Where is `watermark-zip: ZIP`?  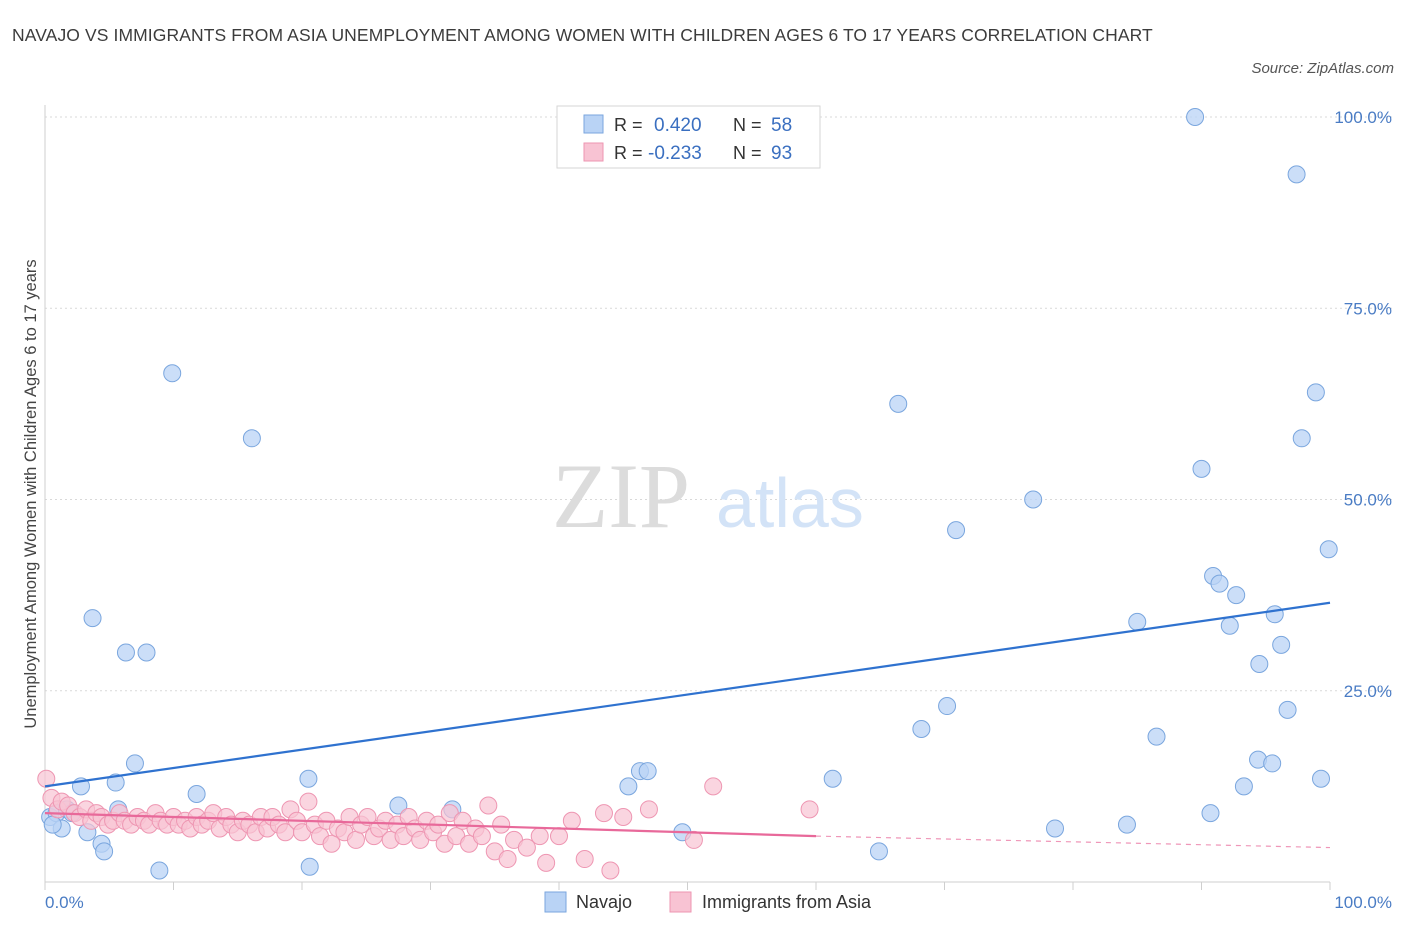 watermark-zip: ZIP is located at coordinates (621, 496).